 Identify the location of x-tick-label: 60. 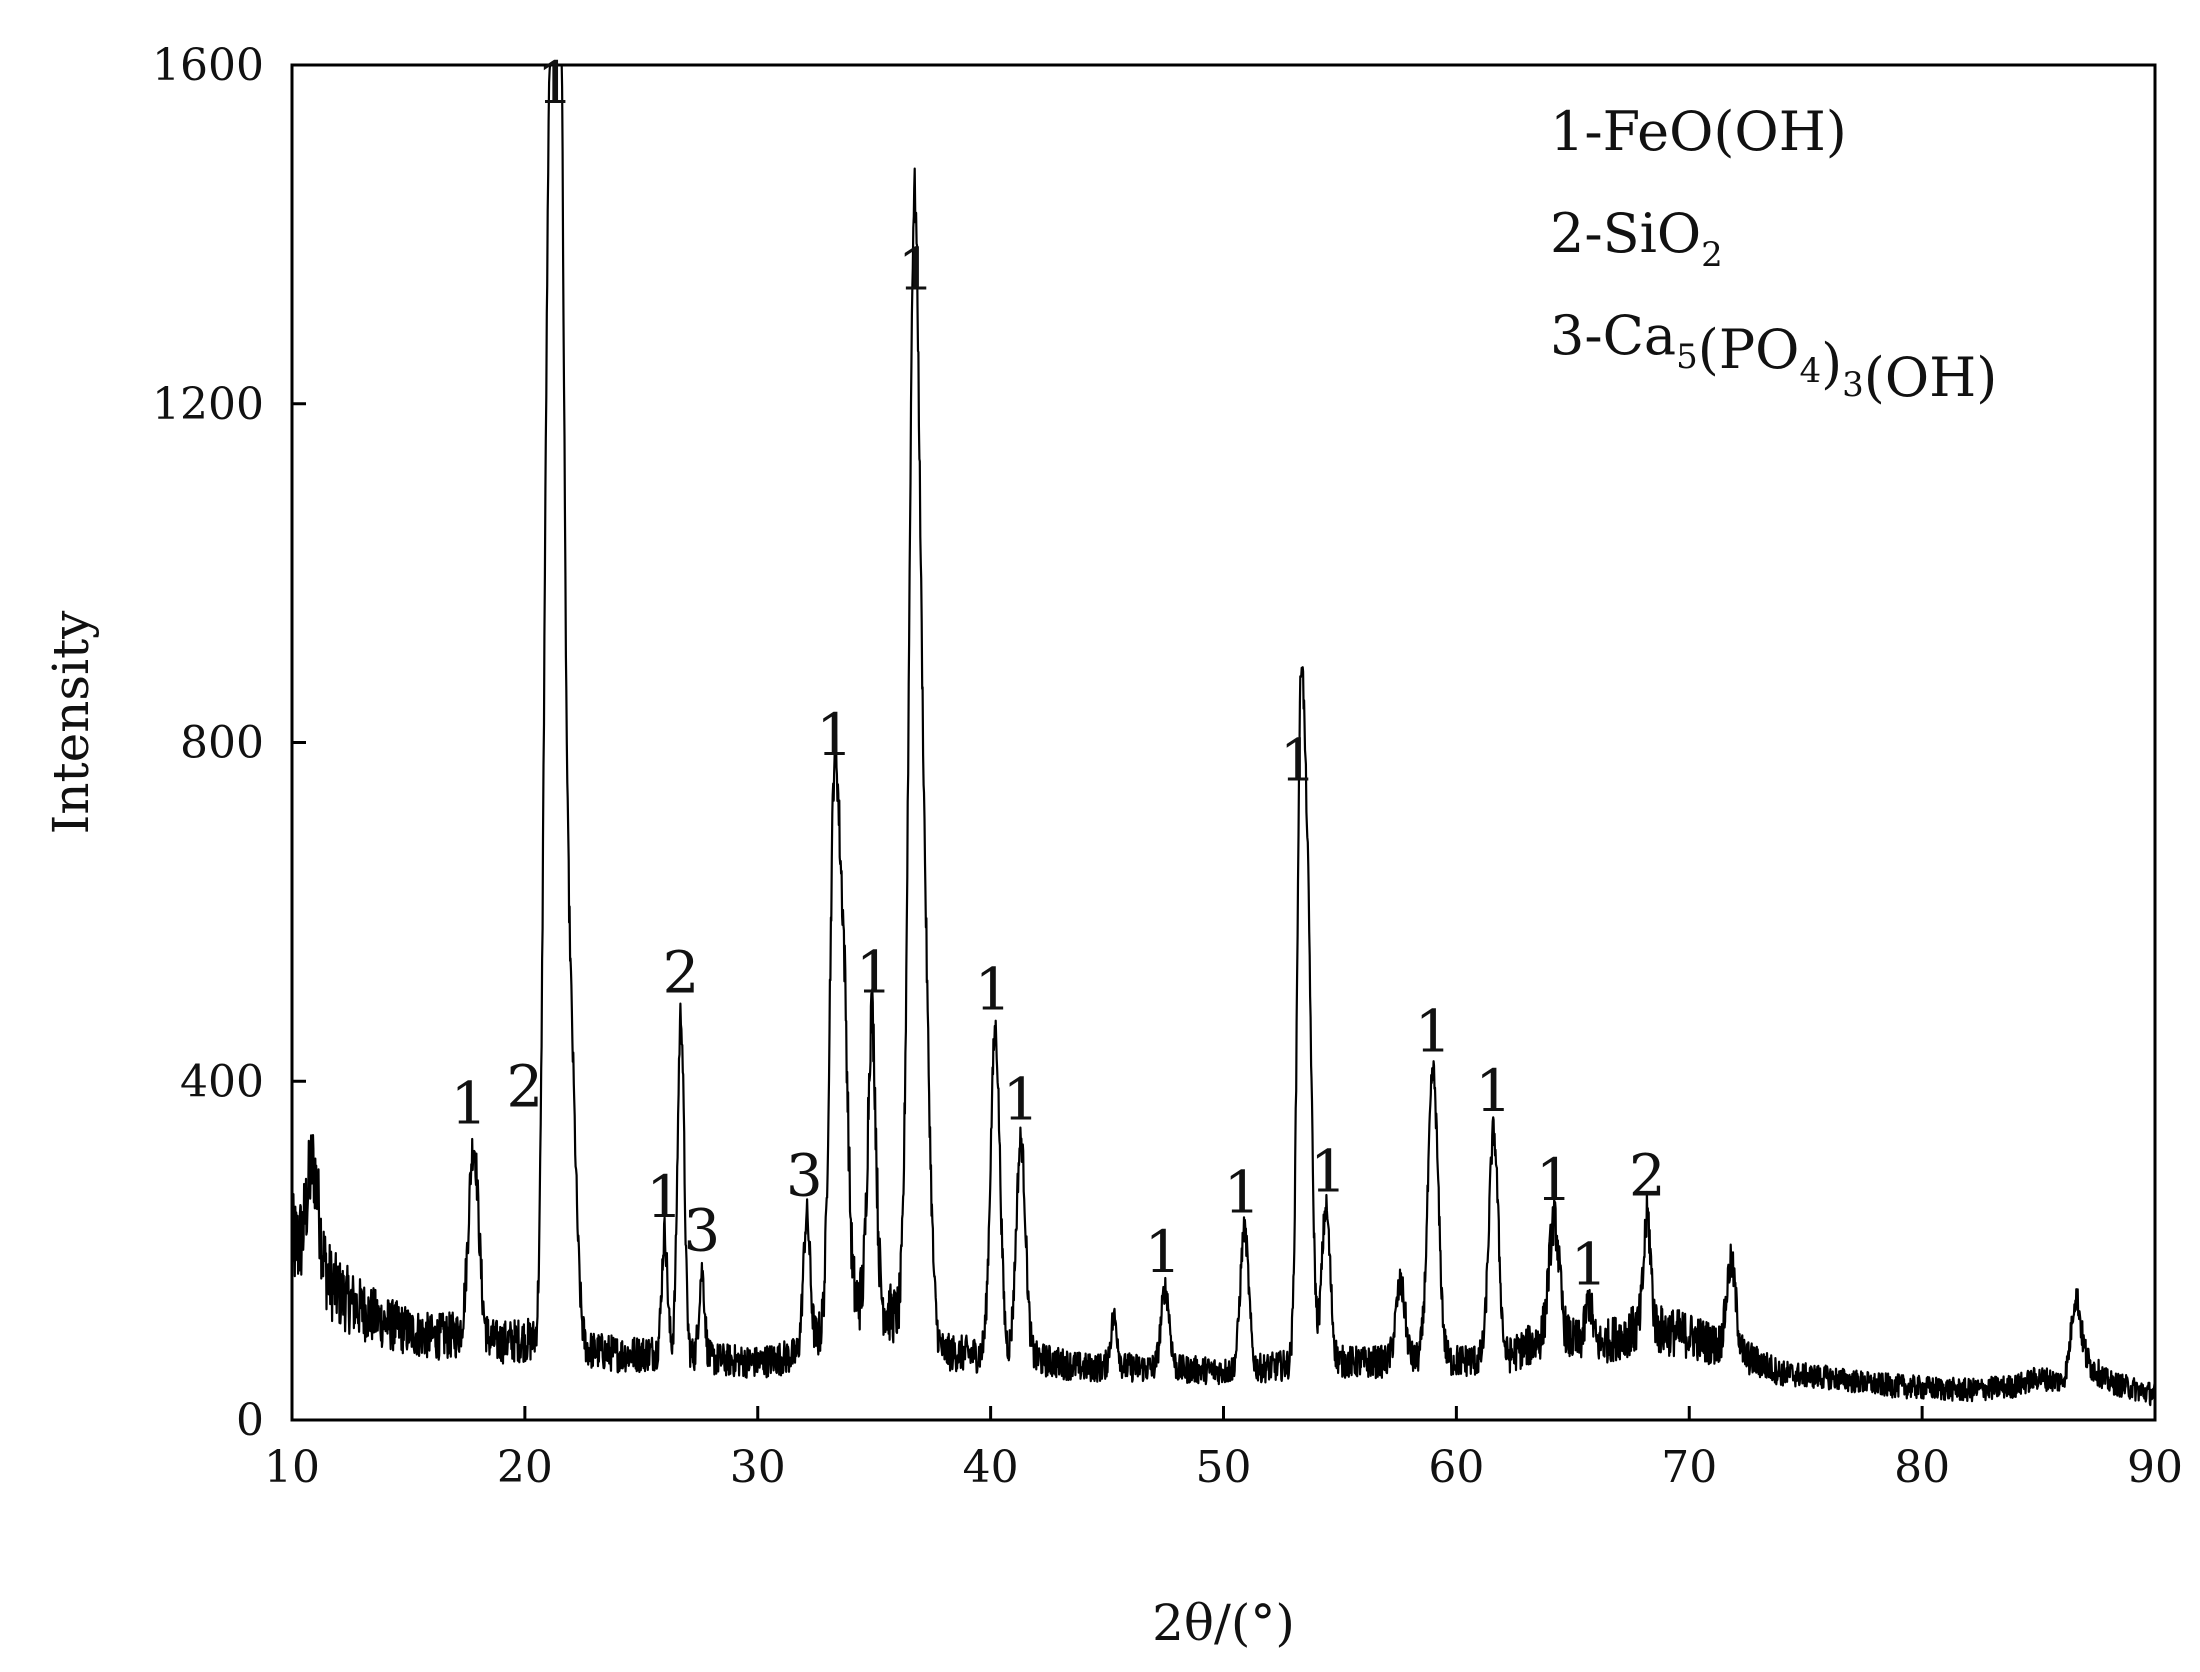
(1456, 1467).